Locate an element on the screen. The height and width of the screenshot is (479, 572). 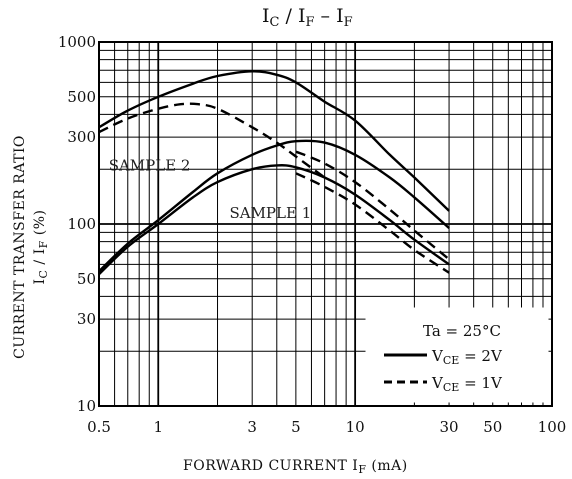
x-tick-label: 0.5 is located at coordinates (99, 427).